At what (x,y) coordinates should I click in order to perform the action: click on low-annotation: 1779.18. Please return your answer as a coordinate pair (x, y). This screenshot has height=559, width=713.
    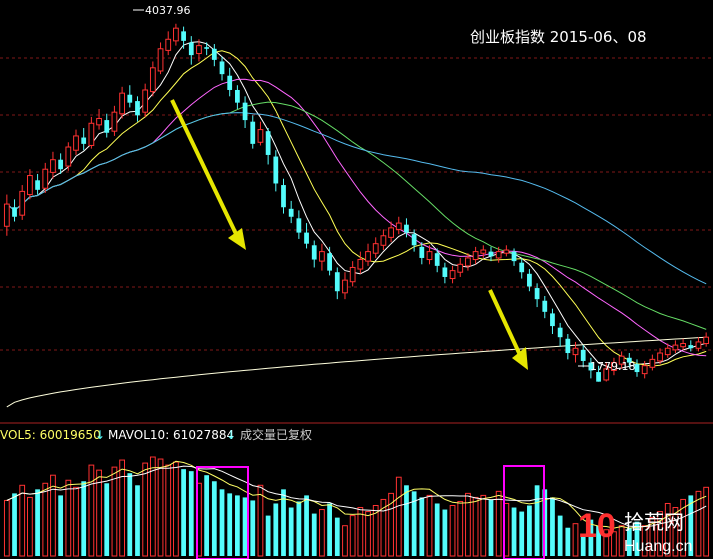
    Looking at the image, I should click on (607, 366).